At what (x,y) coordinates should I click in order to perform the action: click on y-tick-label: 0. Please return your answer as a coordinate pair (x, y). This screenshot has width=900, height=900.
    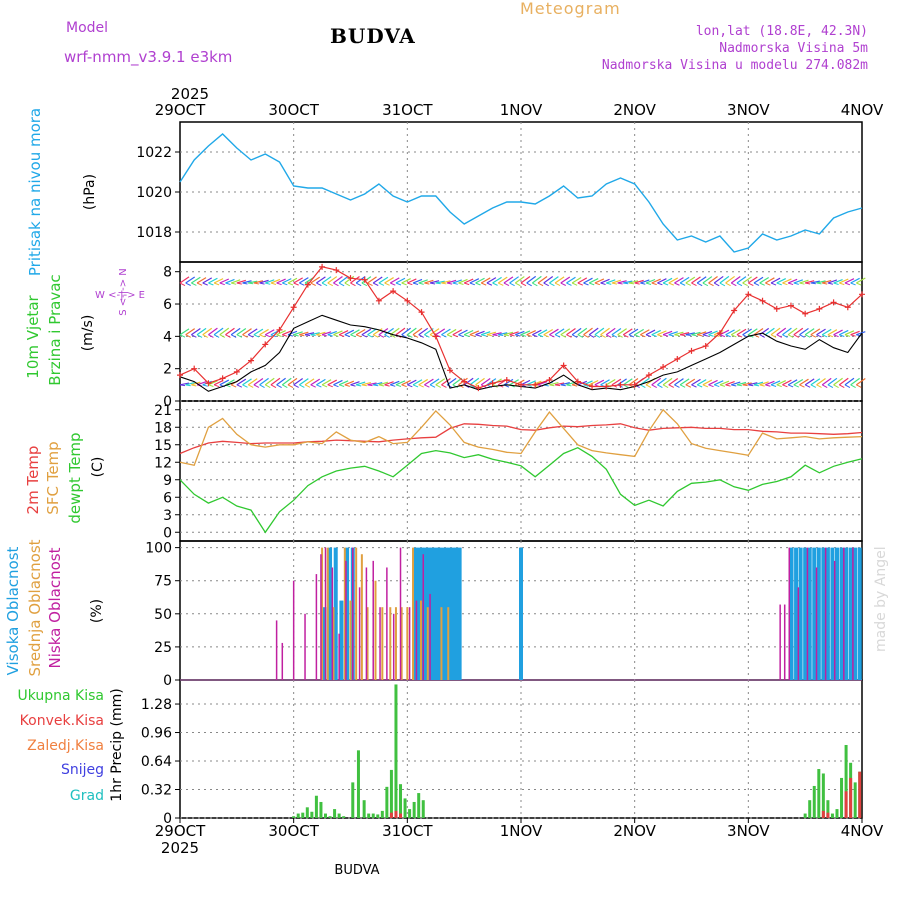
    Looking at the image, I should click on (167, 681).